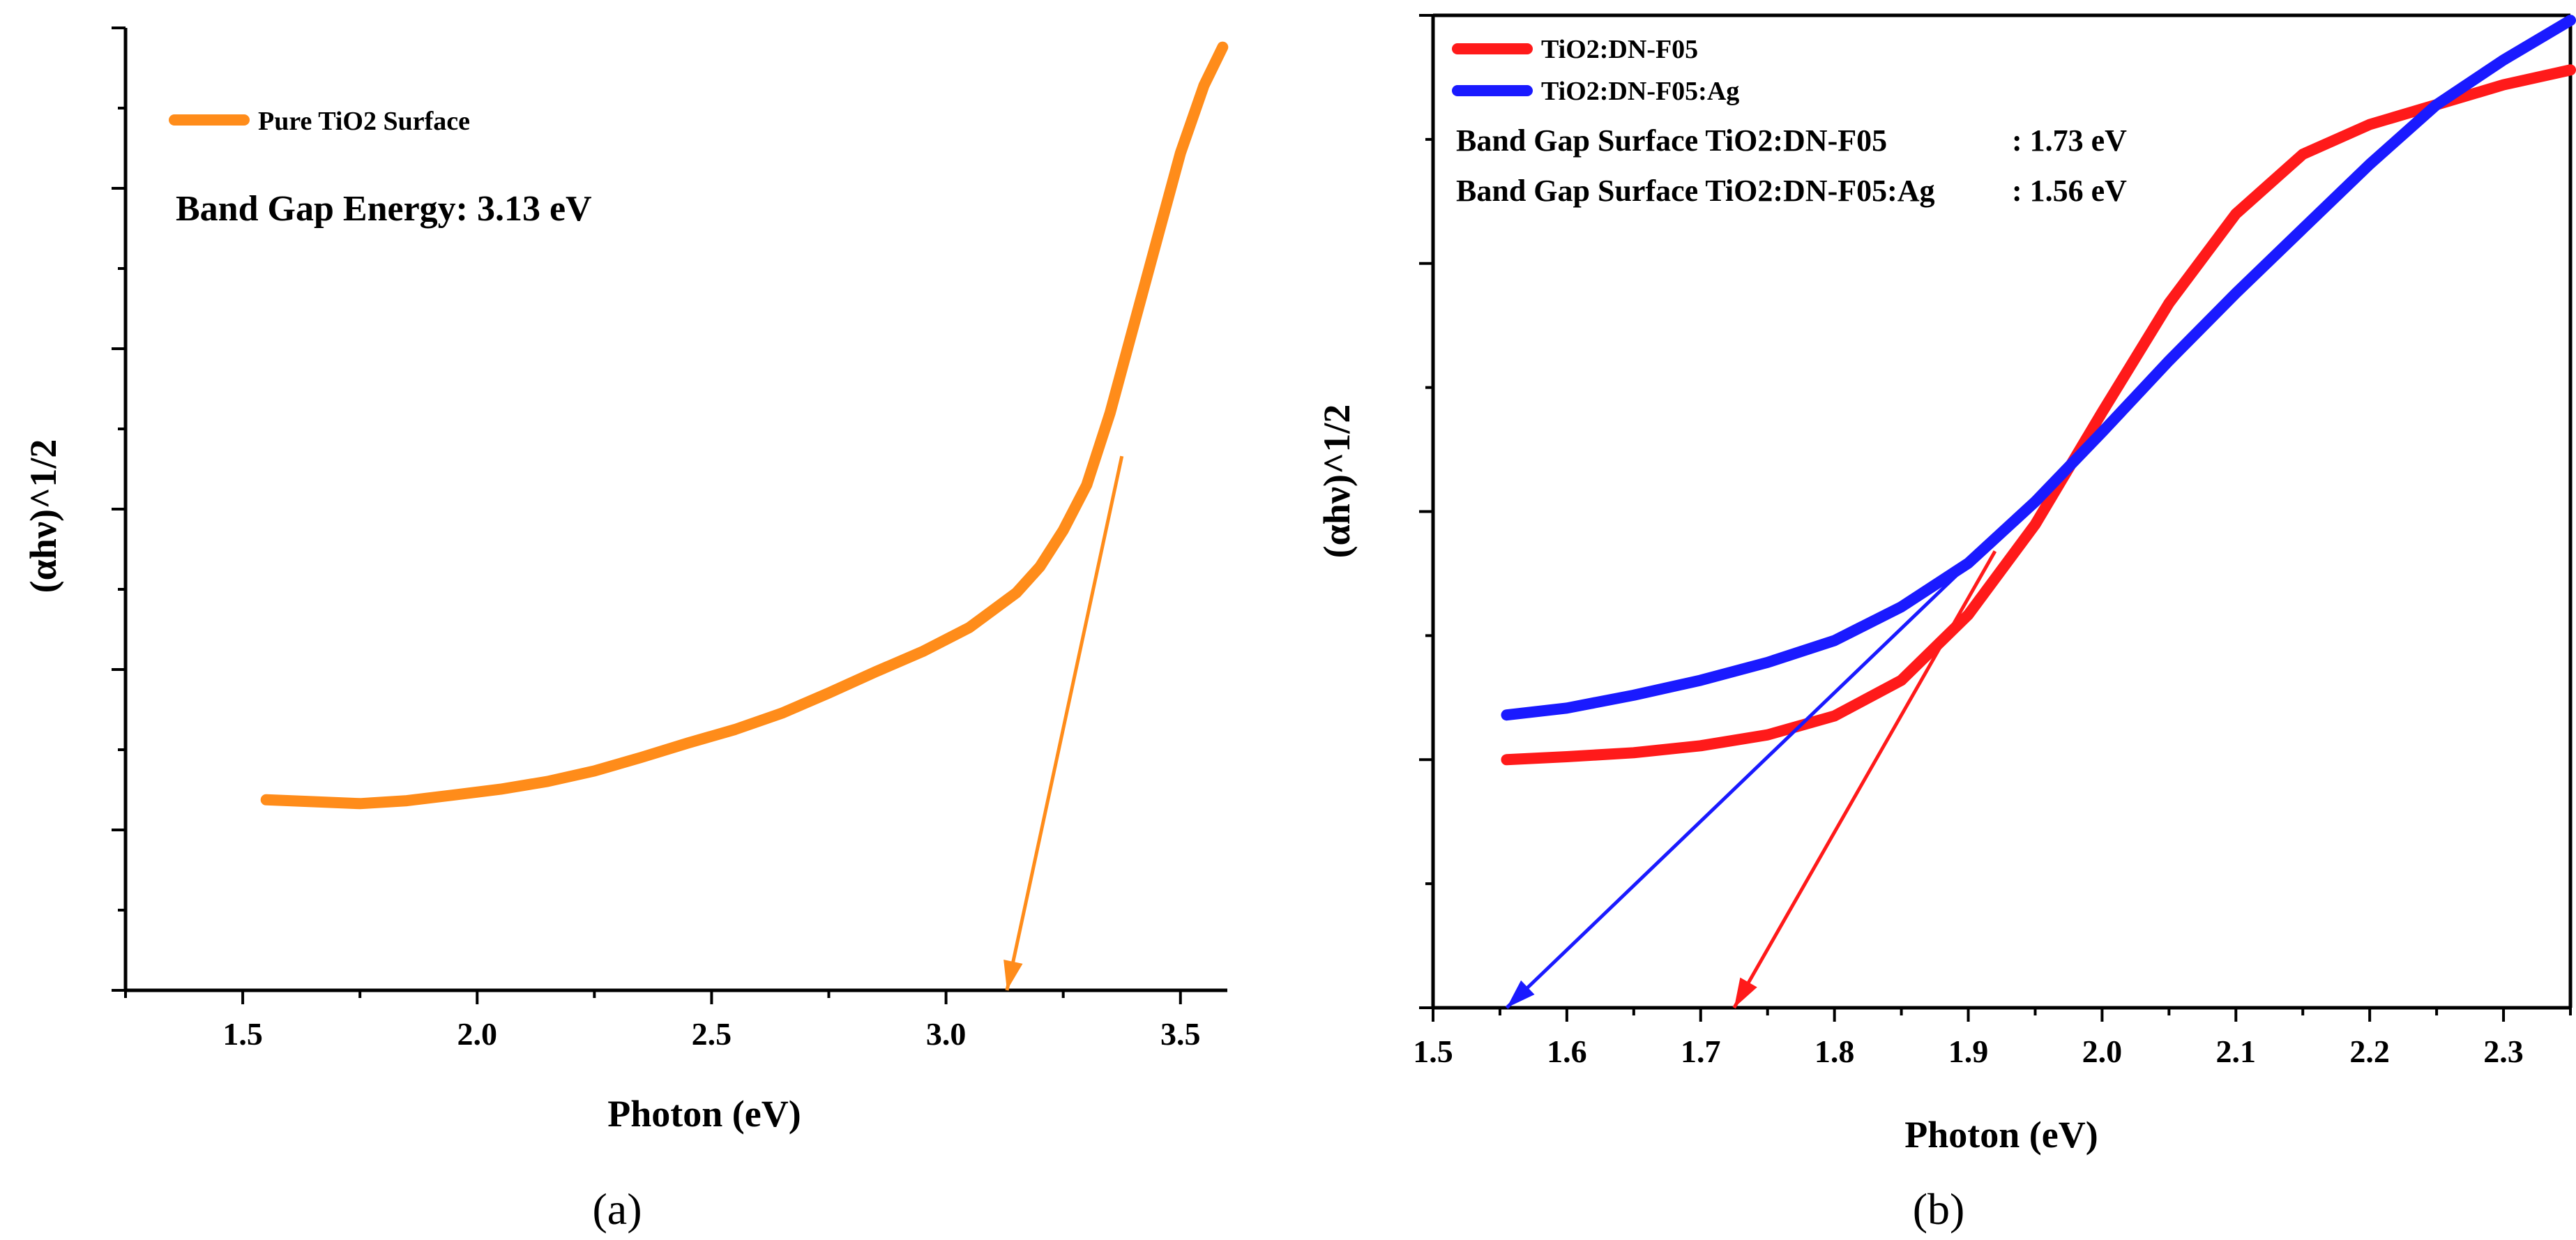 The width and height of the screenshot is (2576, 1240). Describe the element at coordinates (1640, 91) in the screenshot. I see `panel-b-legend-label-blue: TiO2:DN-F05:Ag` at that location.